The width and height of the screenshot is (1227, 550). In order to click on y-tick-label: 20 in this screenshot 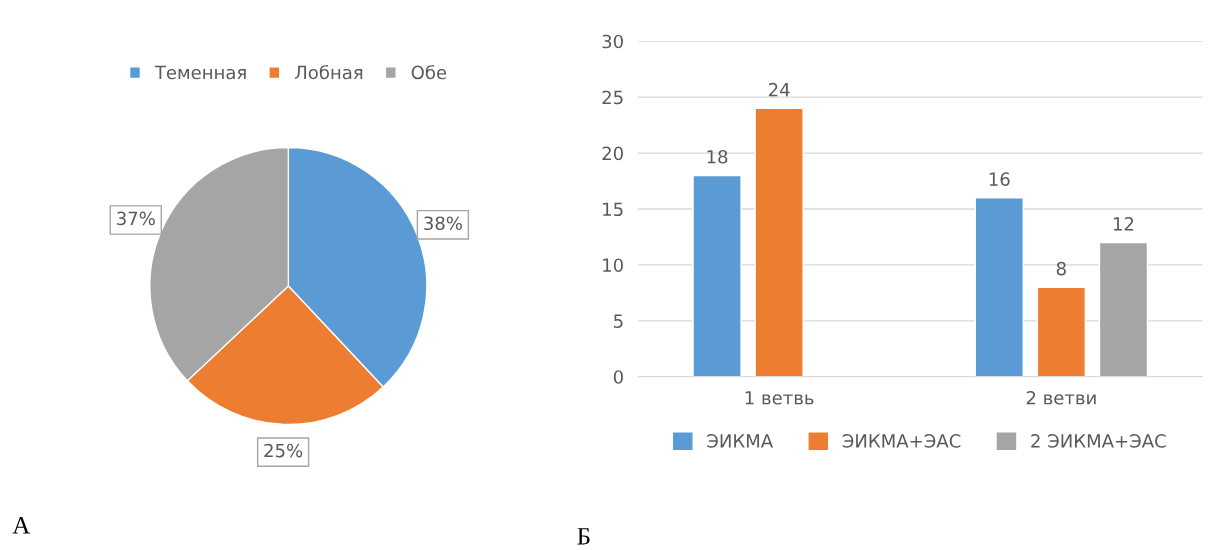, I will do `click(612, 153)`.